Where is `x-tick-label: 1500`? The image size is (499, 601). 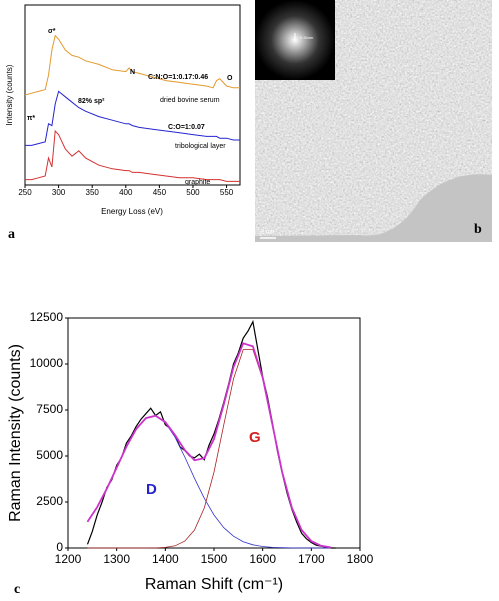
x-tick-label: 1500 is located at coordinates (214, 559).